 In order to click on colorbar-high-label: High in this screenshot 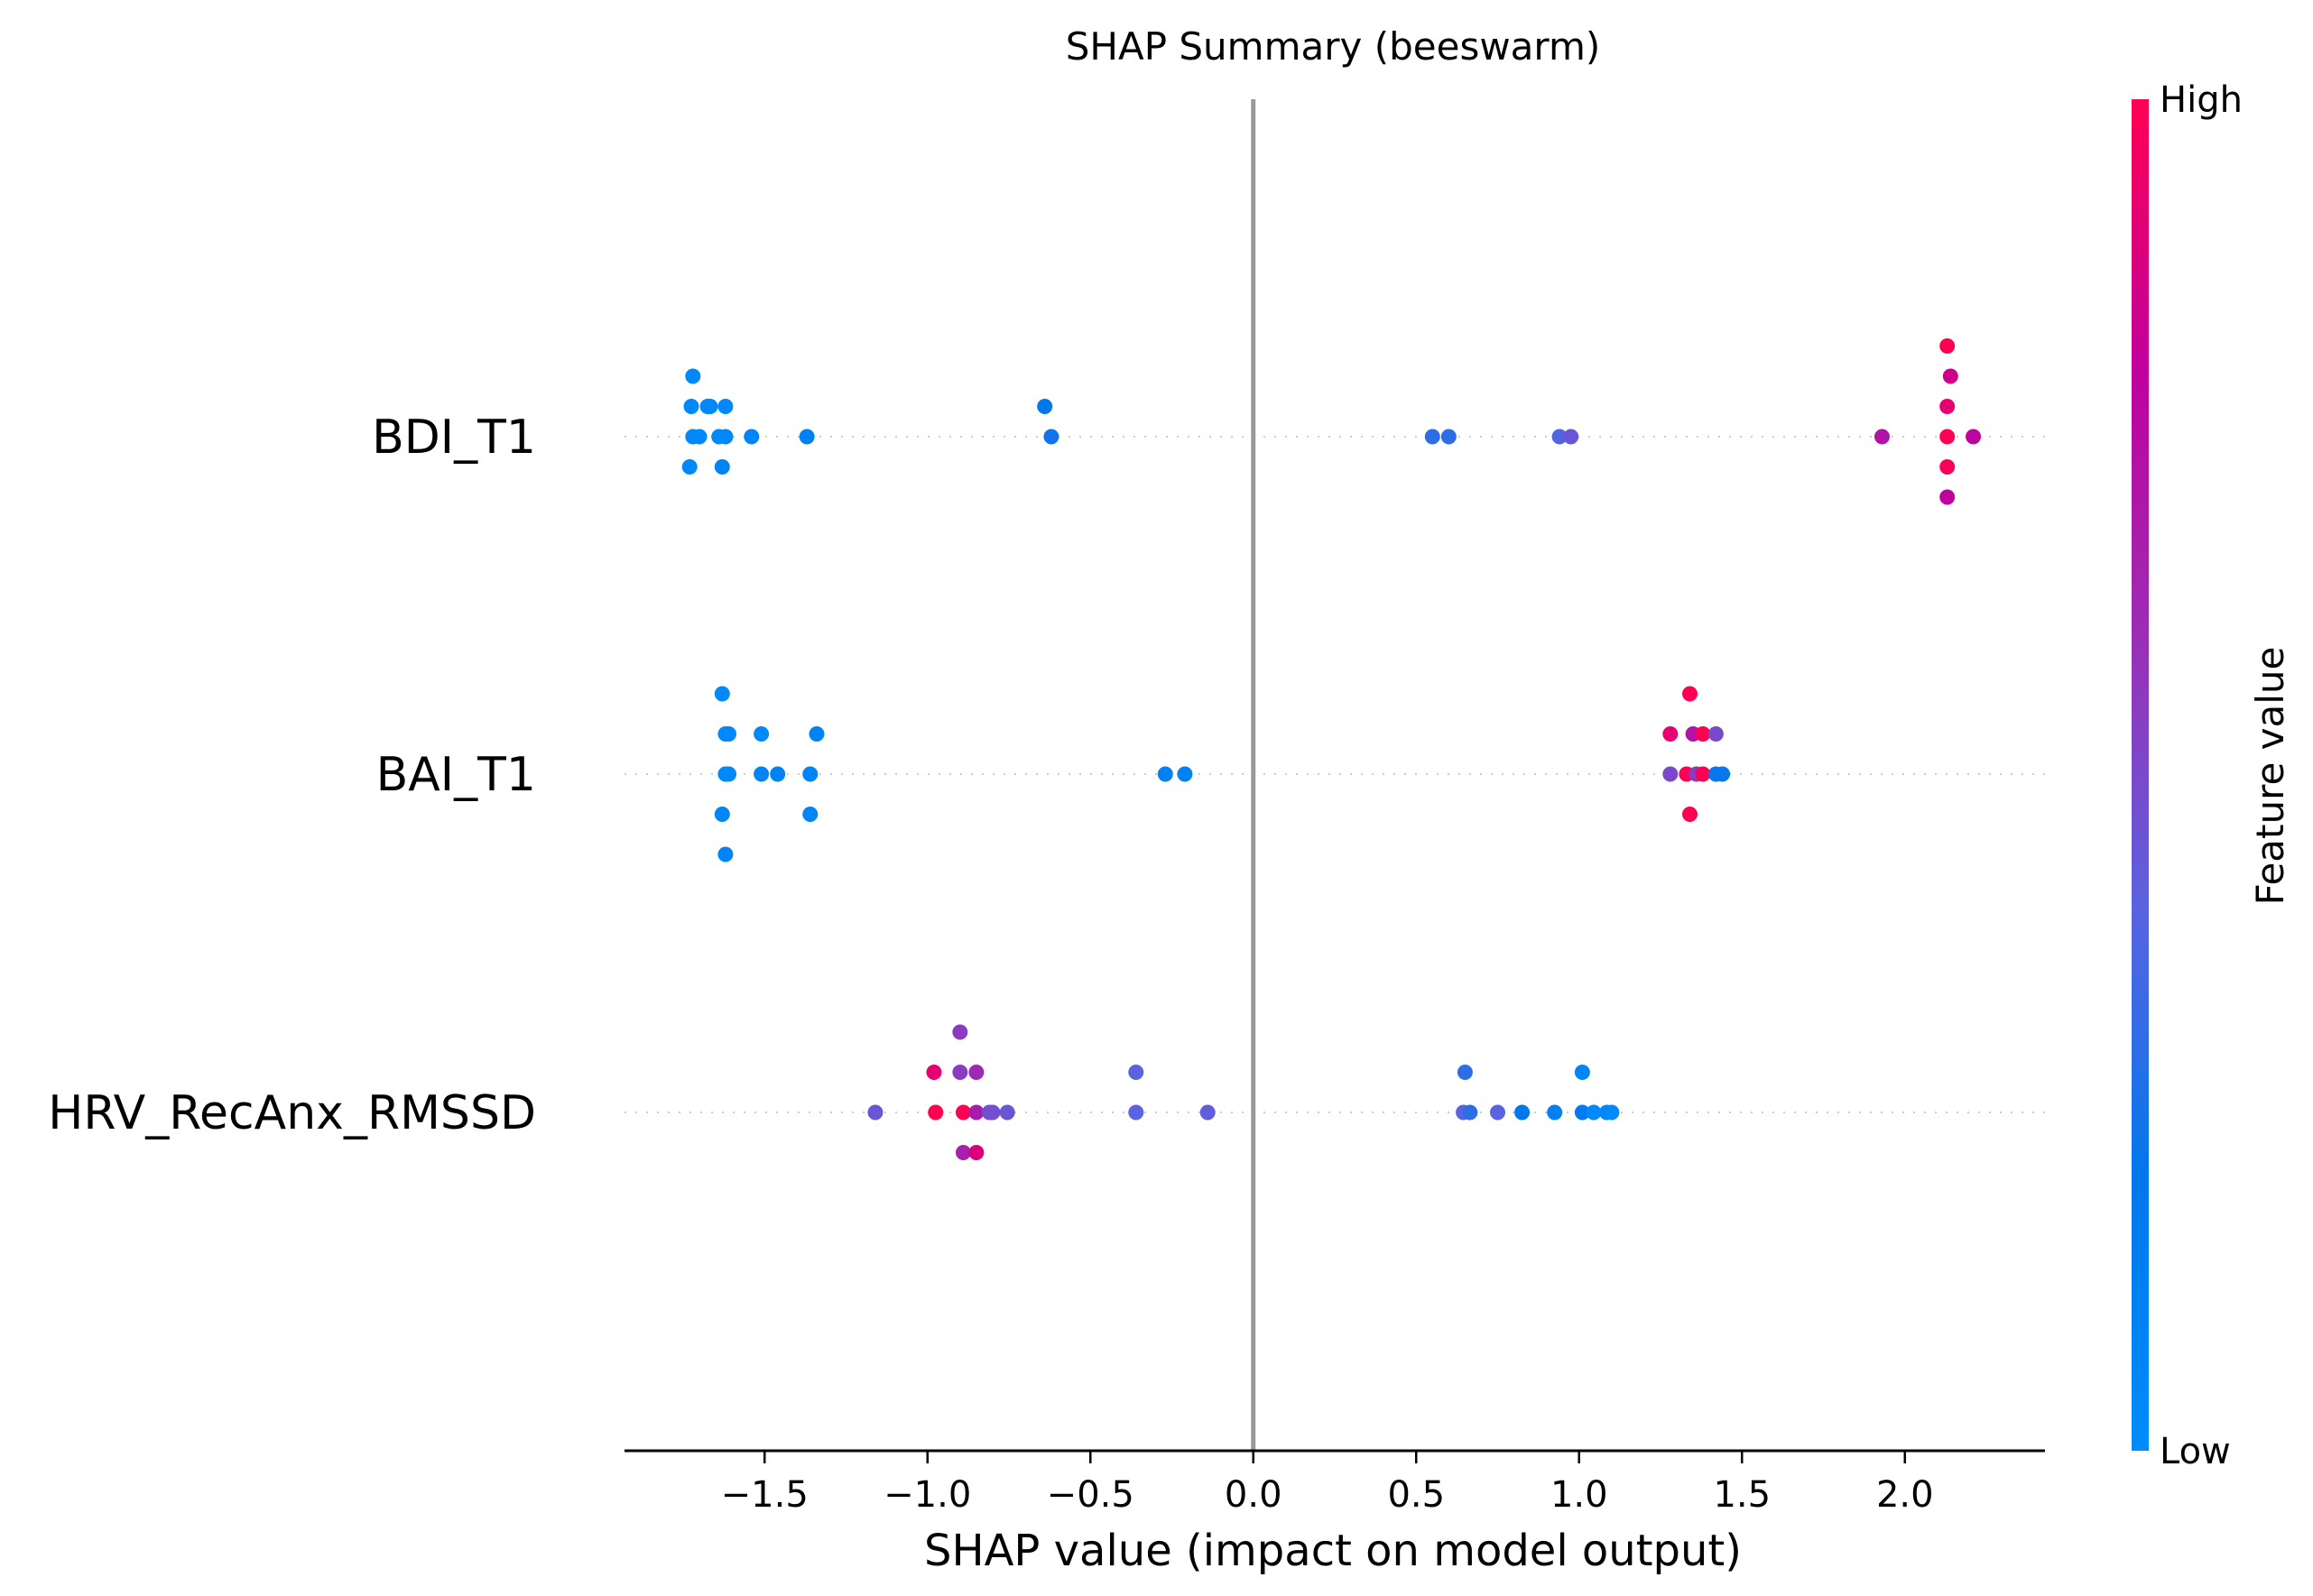, I will do `click(2201, 100)`.